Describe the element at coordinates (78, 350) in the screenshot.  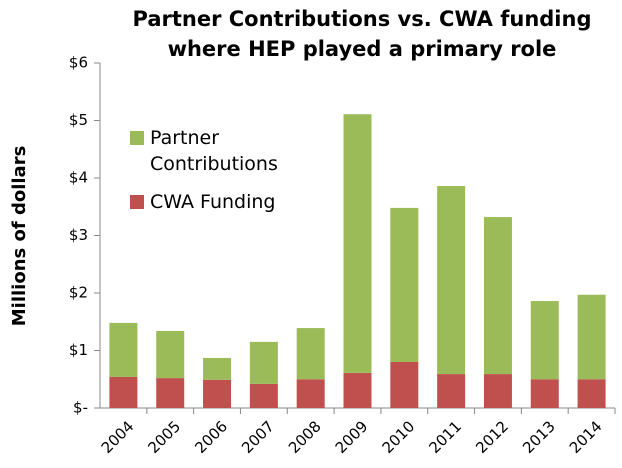
I see `y-tick-label: $1` at that location.